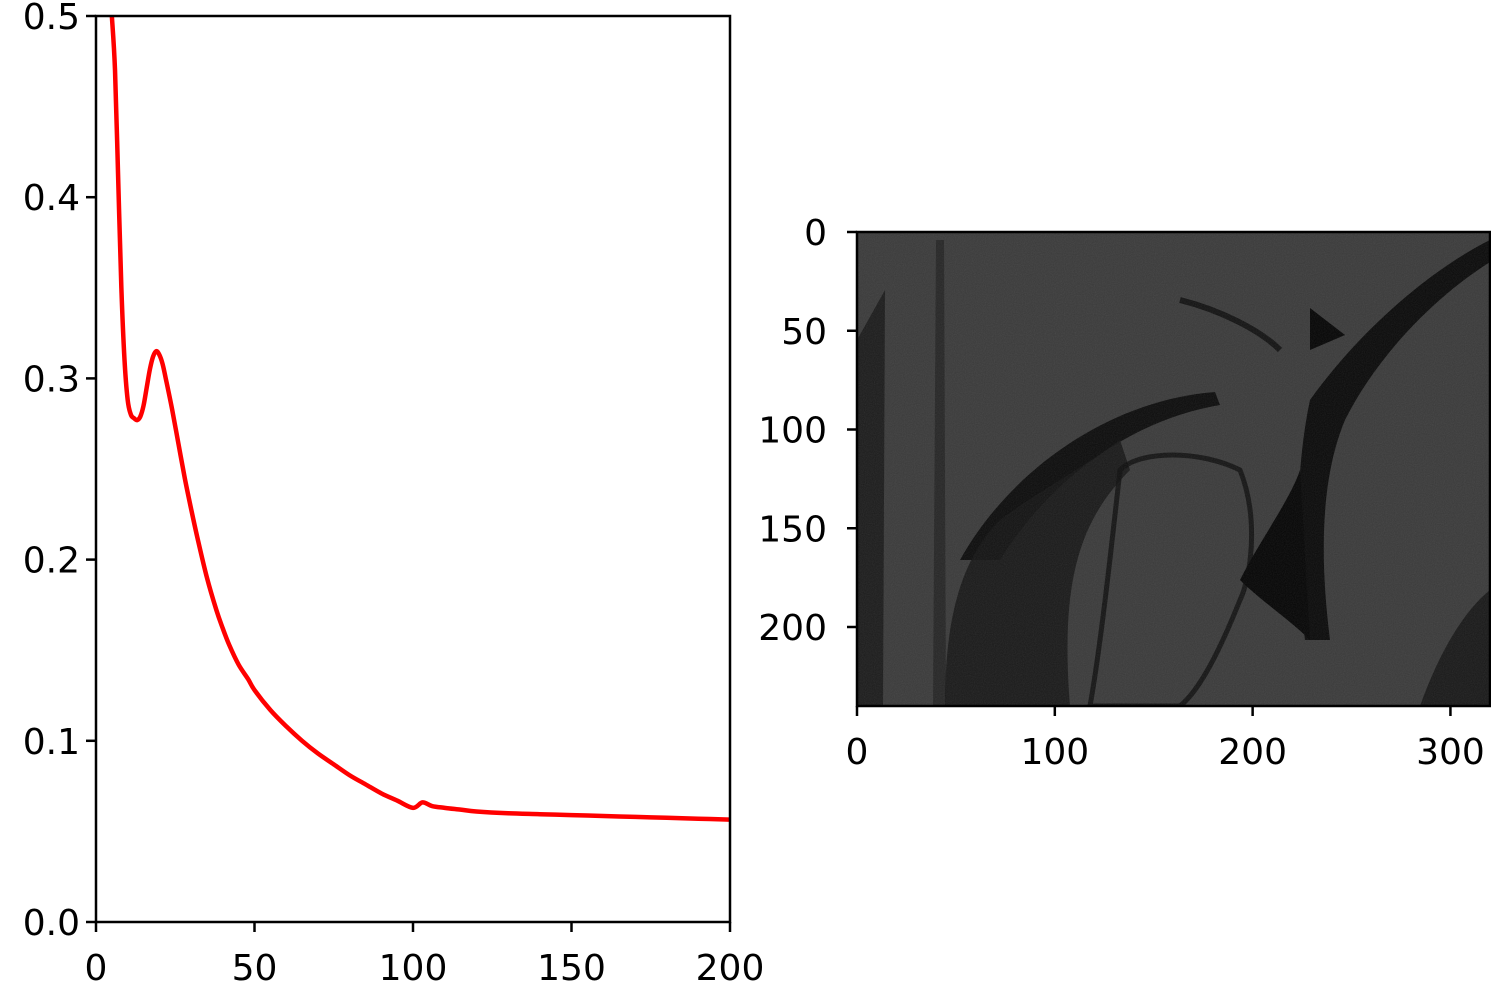 The image size is (1491, 993). What do you see at coordinates (51, 742) in the screenshot?
I see `line-y-tick-label: 0.1` at bounding box center [51, 742].